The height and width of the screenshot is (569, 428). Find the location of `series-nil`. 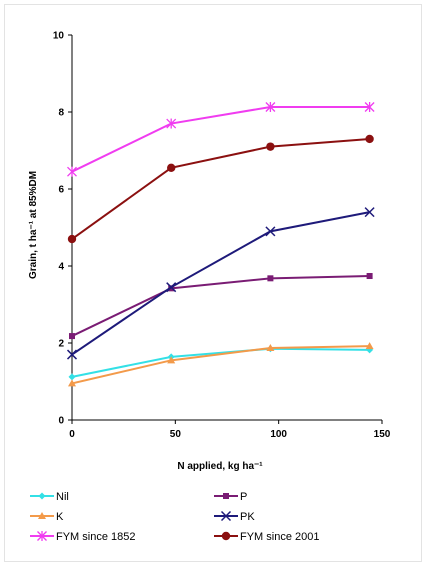

series-nil is located at coordinates (221, 362).